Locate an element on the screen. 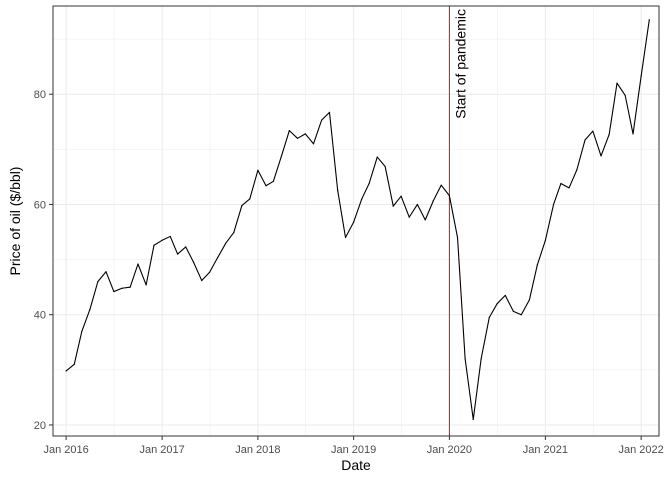 This screenshot has height=480, width=672. y-tick-label: 20 is located at coordinates (40, 426).